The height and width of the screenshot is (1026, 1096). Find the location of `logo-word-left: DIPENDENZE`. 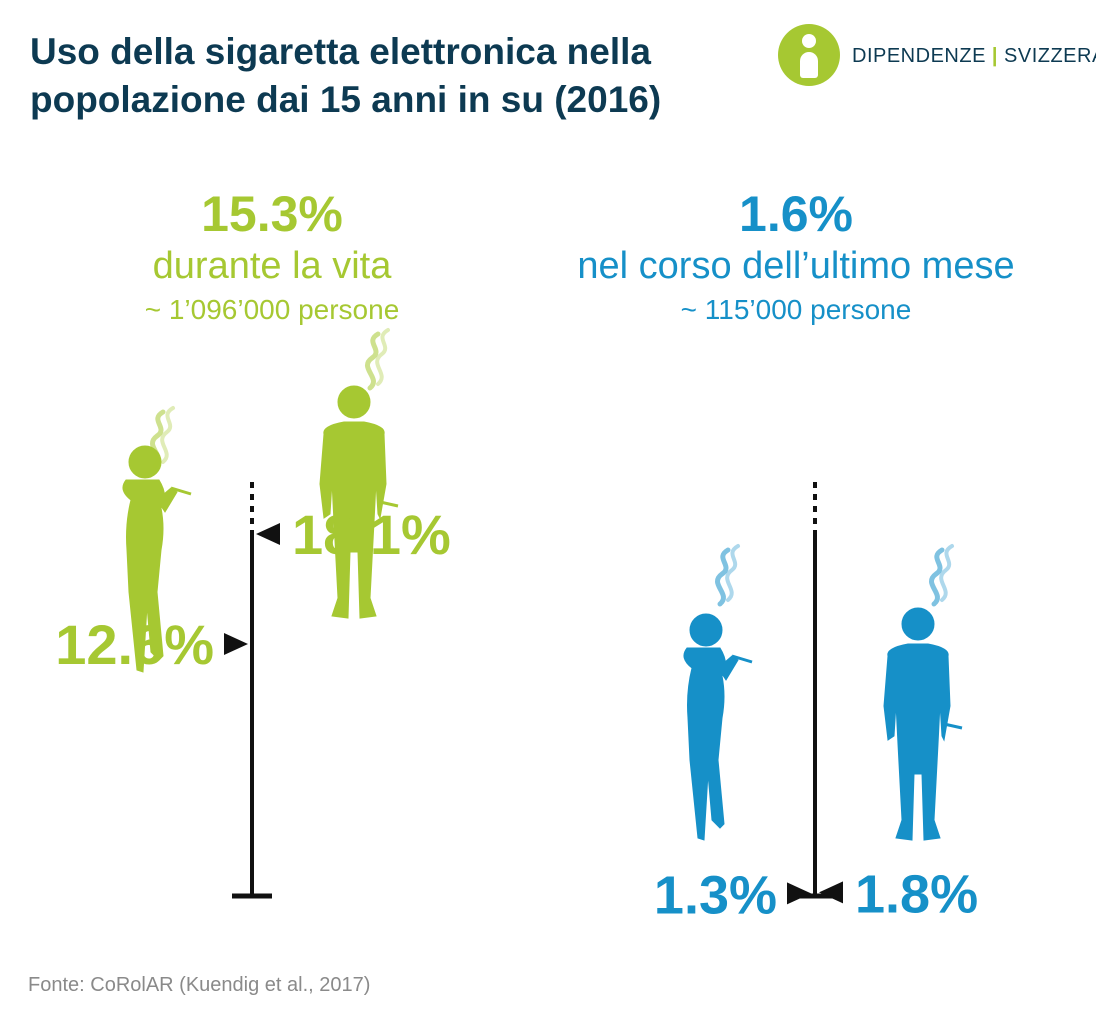

logo-word-left: DIPENDENZE is located at coordinates (919, 56).